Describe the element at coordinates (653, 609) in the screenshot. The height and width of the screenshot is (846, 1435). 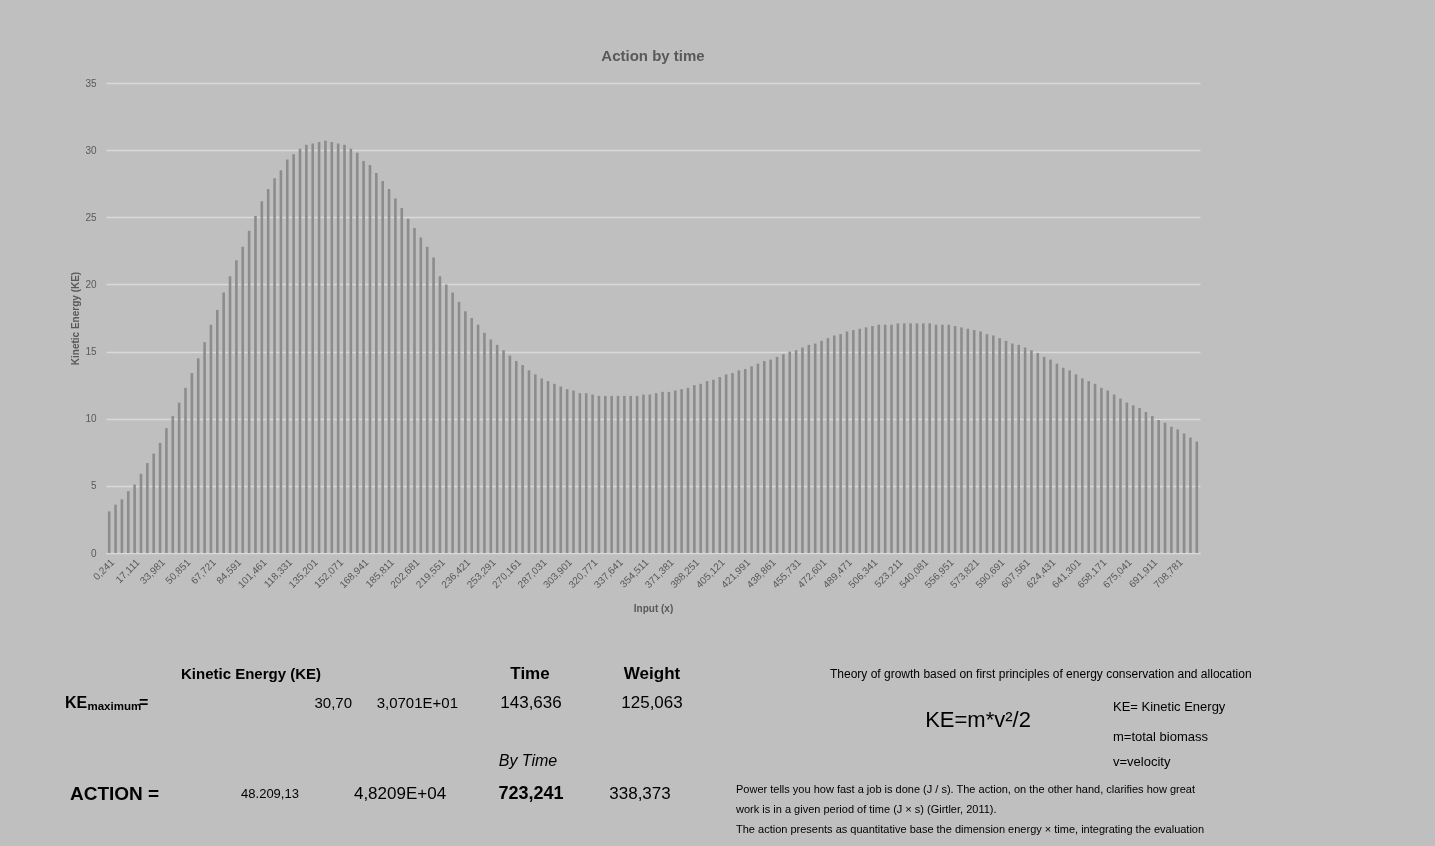
I see `x-axis-title: Input (x)` at that location.